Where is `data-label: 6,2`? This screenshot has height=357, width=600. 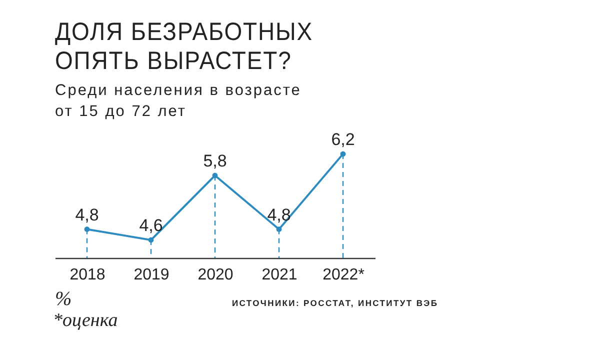 data-label: 6,2 is located at coordinates (343, 139).